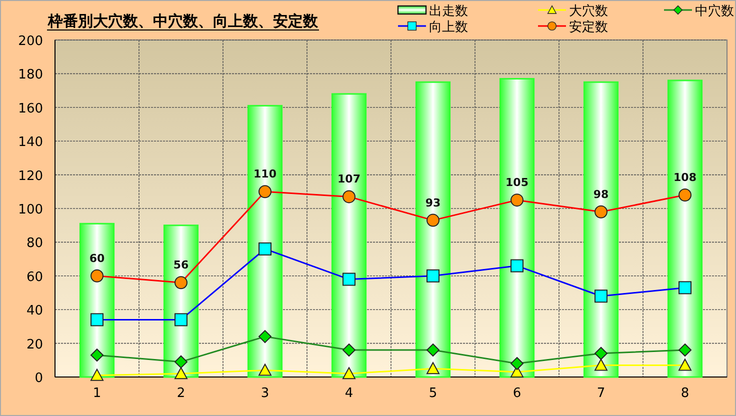 Image resolution: width=736 pixels, height=416 pixels. Describe the element at coordinates (433, 393) in the screenshot. I see `x-tick-label: 5` at that location.